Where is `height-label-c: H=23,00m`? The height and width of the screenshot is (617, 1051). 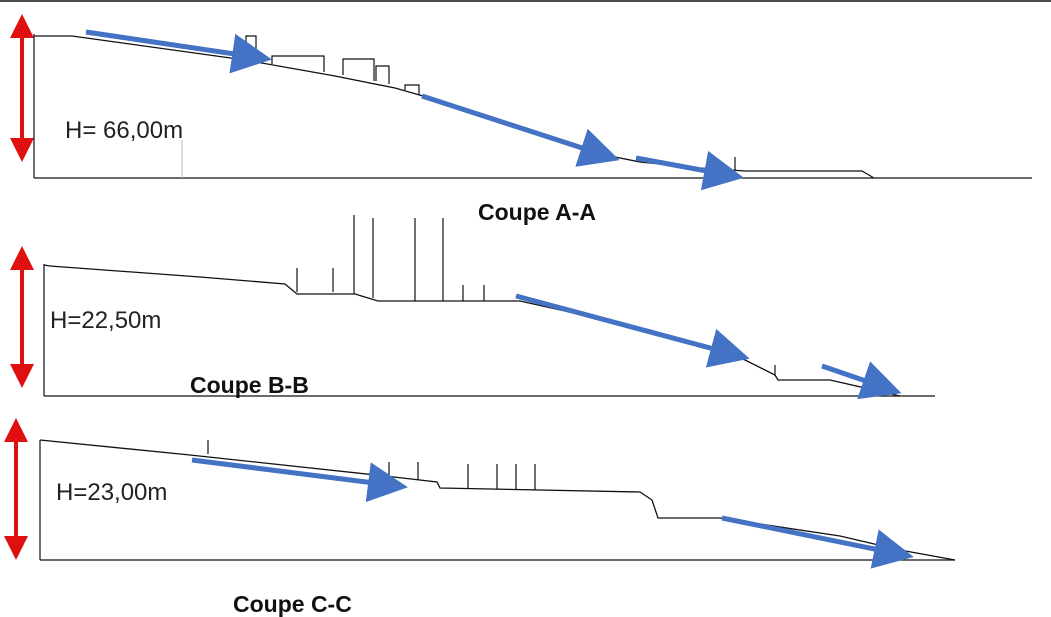 height-label-c: H=23,00m is located at coordinates (111, 492).